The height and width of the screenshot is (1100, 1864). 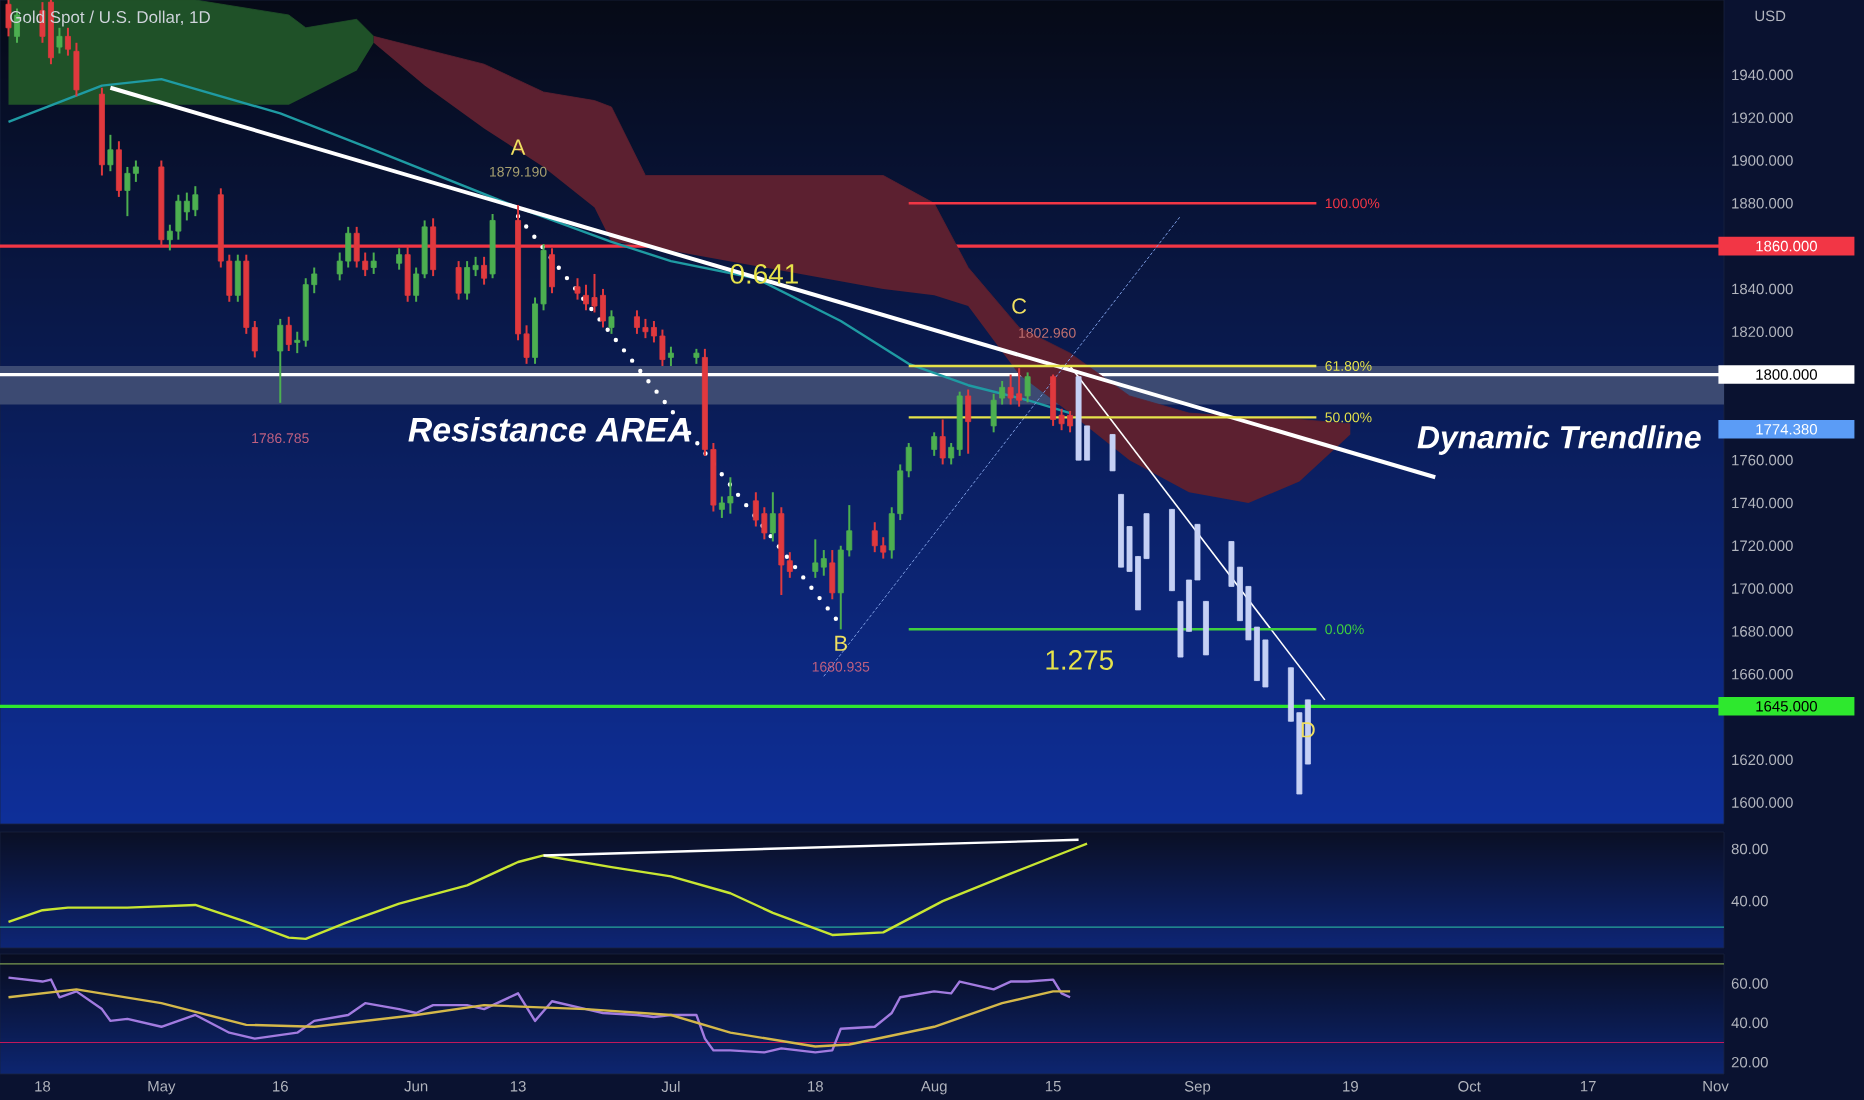 I want to click on band-label: Resistance AREA, so click(x=549, y=429).